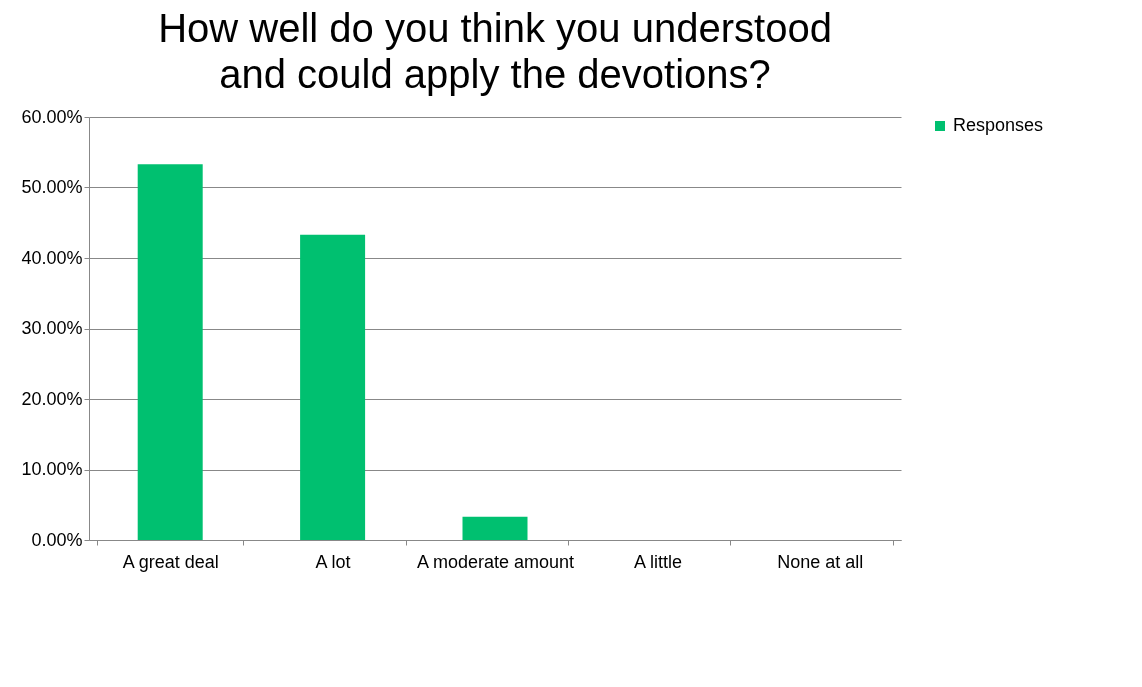 The width and height of the screenshot is (1142, 687). Describe the element at coordinates (495, 561) in the screenshot. I see `x-tick-label: A moderate amount` at that location.